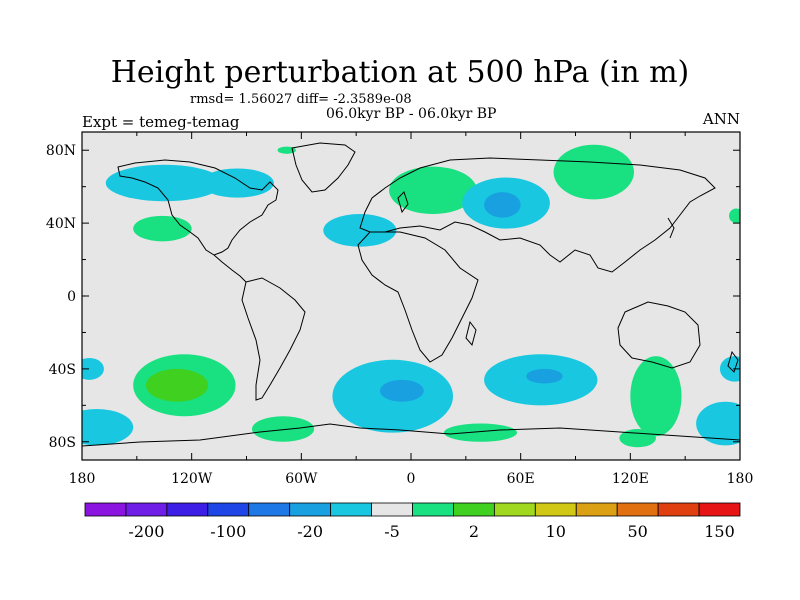 The width and height of the screenshot is (800, 600). Describe the element at coordinates (521, 479) in the screenshot. I see `x-tick-label: 60E` at that location.